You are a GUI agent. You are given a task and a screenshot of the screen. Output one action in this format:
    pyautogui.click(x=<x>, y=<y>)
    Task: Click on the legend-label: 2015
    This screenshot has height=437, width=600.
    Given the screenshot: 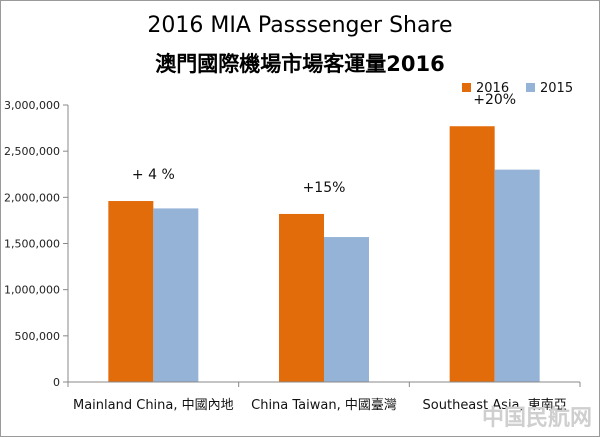 What is the action you would take?
    pyautogui.click(x=556, y=88)
    